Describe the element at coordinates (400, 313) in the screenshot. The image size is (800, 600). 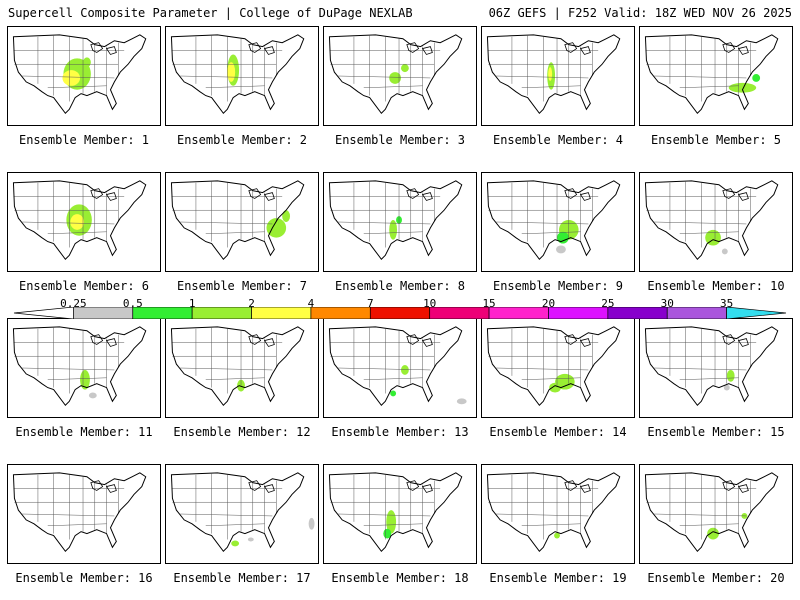
I see `colorbar` at that location.